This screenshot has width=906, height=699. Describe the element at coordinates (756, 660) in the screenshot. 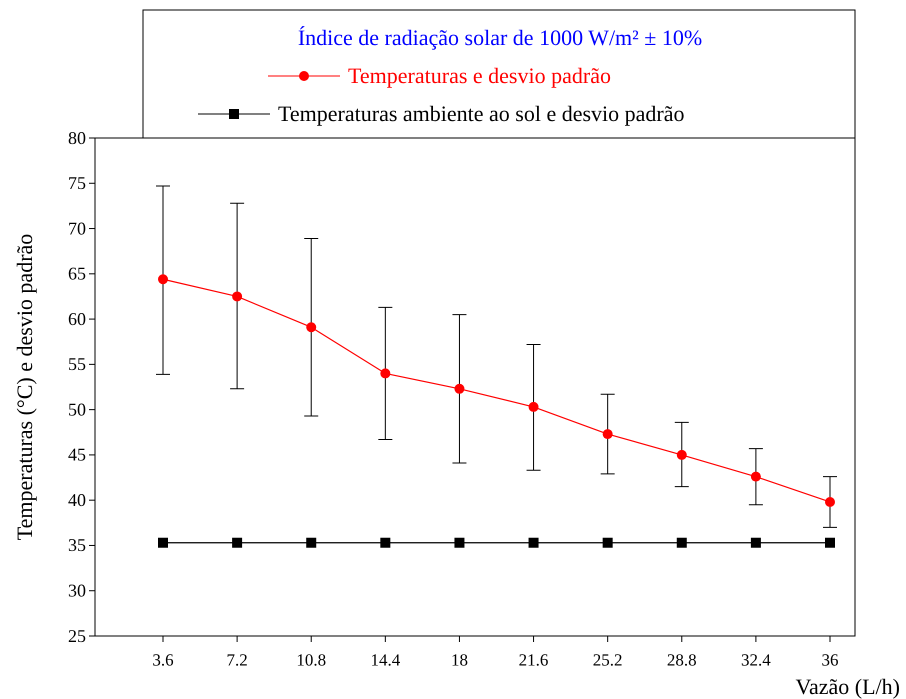

I see `x-tick-label: 32.4` at that location.